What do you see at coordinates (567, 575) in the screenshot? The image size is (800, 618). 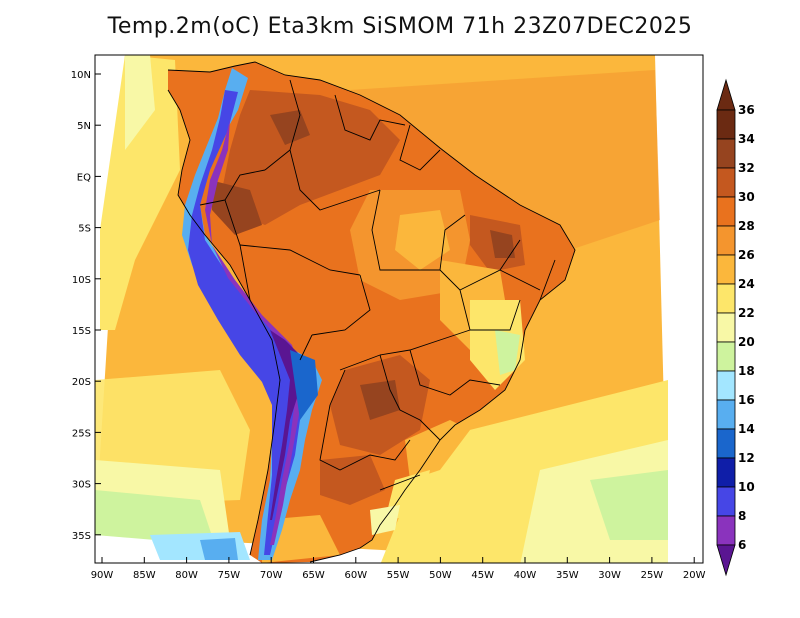 I see `lon-tick-label: 35W` at bounding box center [567, 575].